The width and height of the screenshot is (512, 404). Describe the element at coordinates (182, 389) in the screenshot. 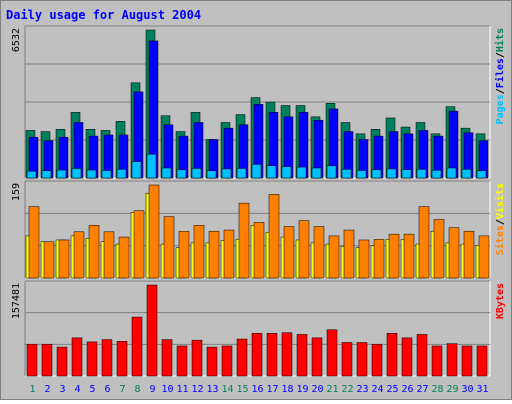

I see `day-label-11: 11` at that location.